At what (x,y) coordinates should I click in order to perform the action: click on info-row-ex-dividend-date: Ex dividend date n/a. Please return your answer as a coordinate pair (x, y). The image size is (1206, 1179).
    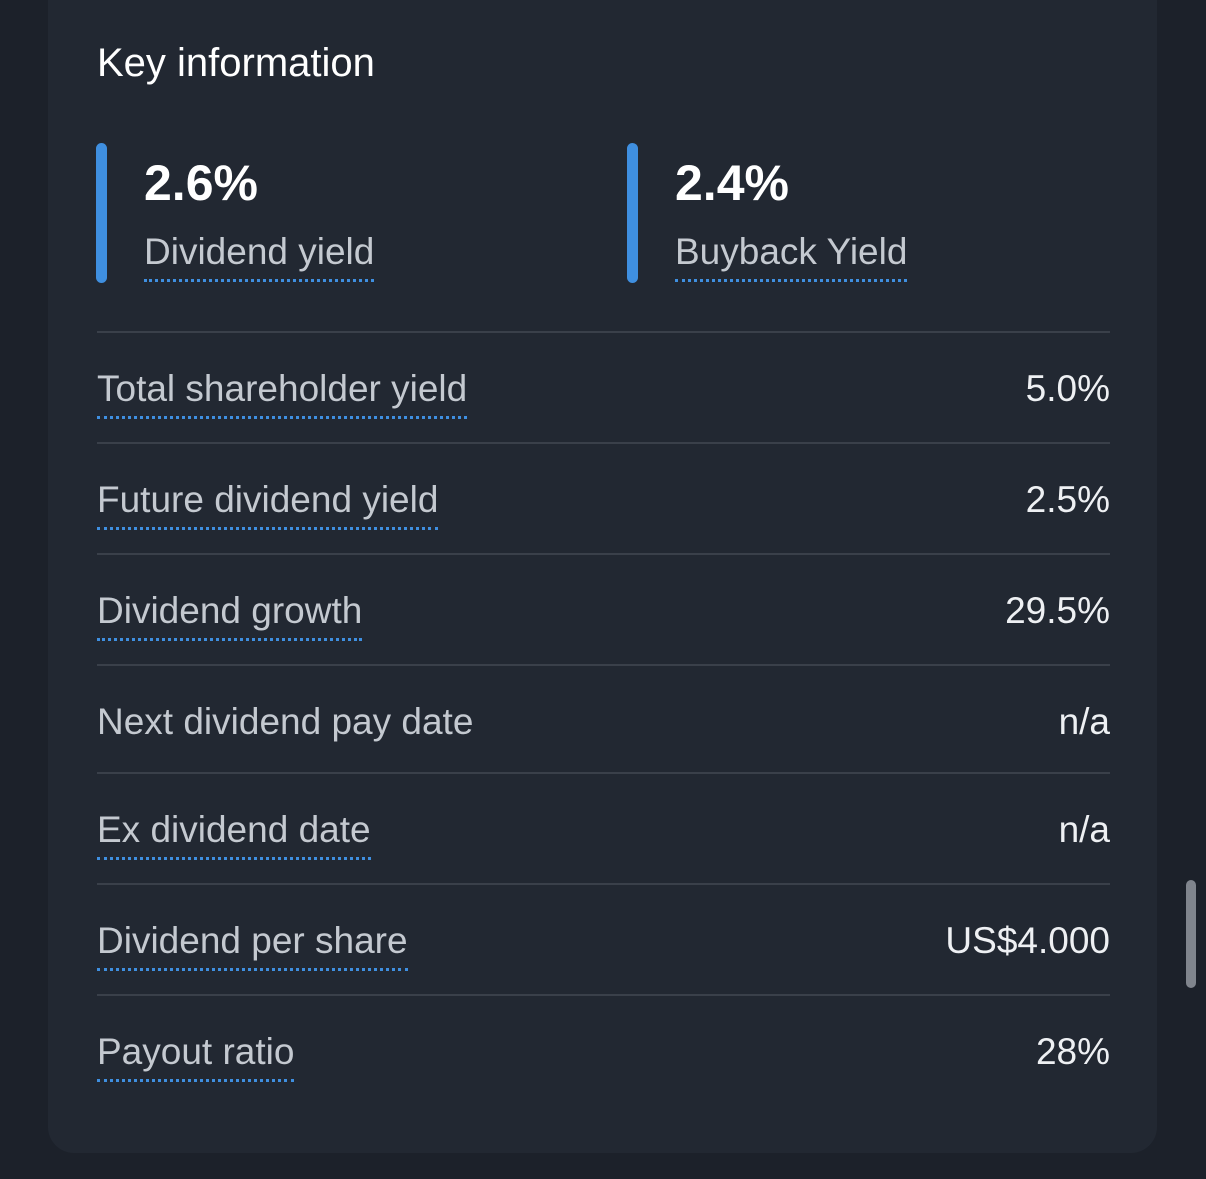
    Looking at the image, I should click on (603, 828).